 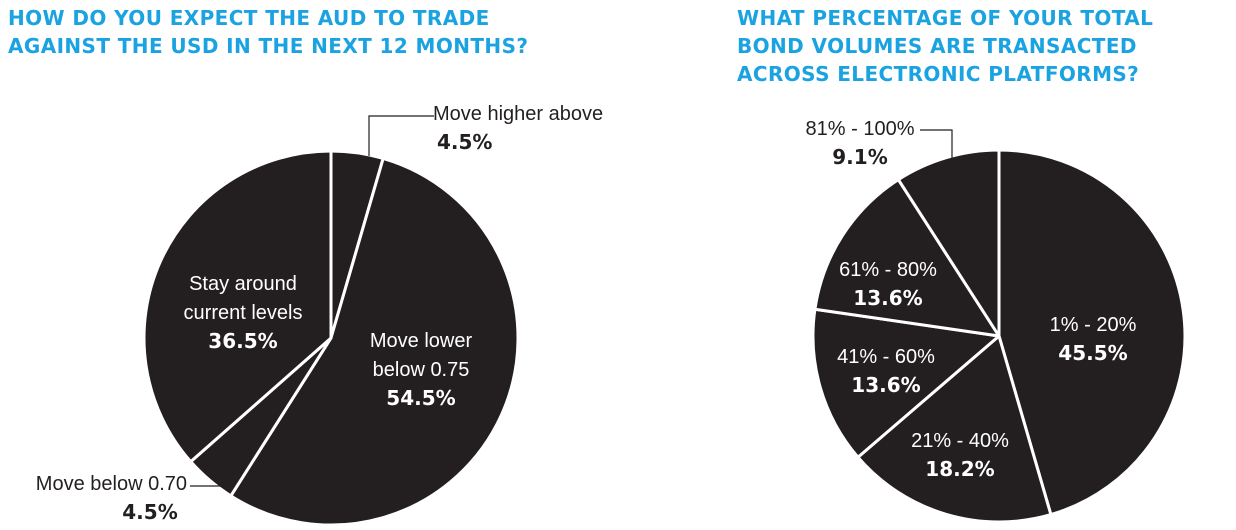 I want to click on slice-label-61-80: 61% - 80%, so click(x=888, y=270).